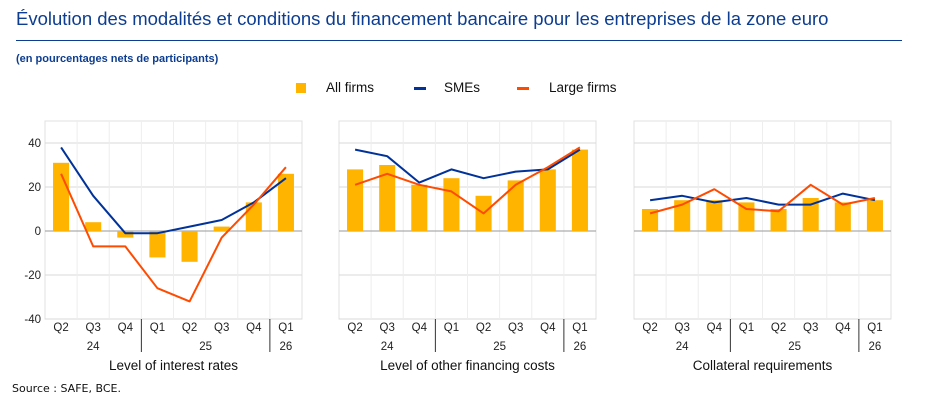 This screenshot has width=944, height=402. What do you see at coordinates (420, 88) in the screenshot?
I see `legend-swatch-smes` at bounding box center [420, 88].